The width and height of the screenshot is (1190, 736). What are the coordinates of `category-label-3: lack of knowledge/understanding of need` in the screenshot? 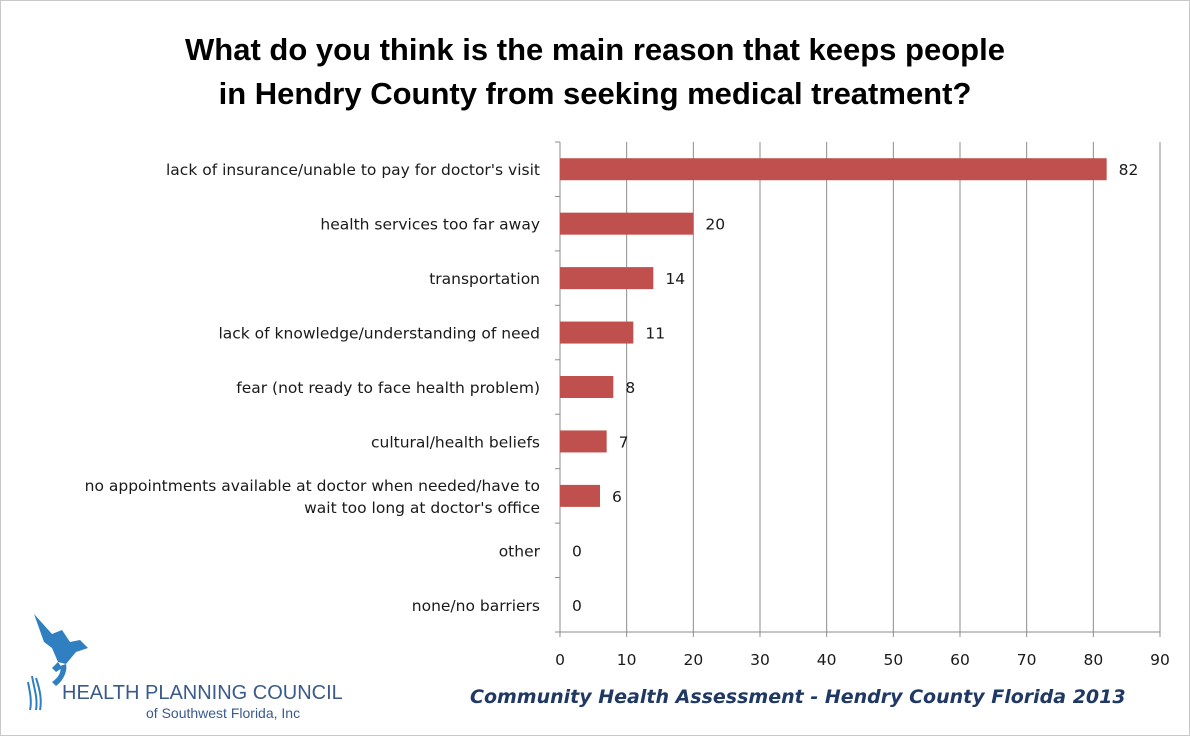 It's located at (379, 334).